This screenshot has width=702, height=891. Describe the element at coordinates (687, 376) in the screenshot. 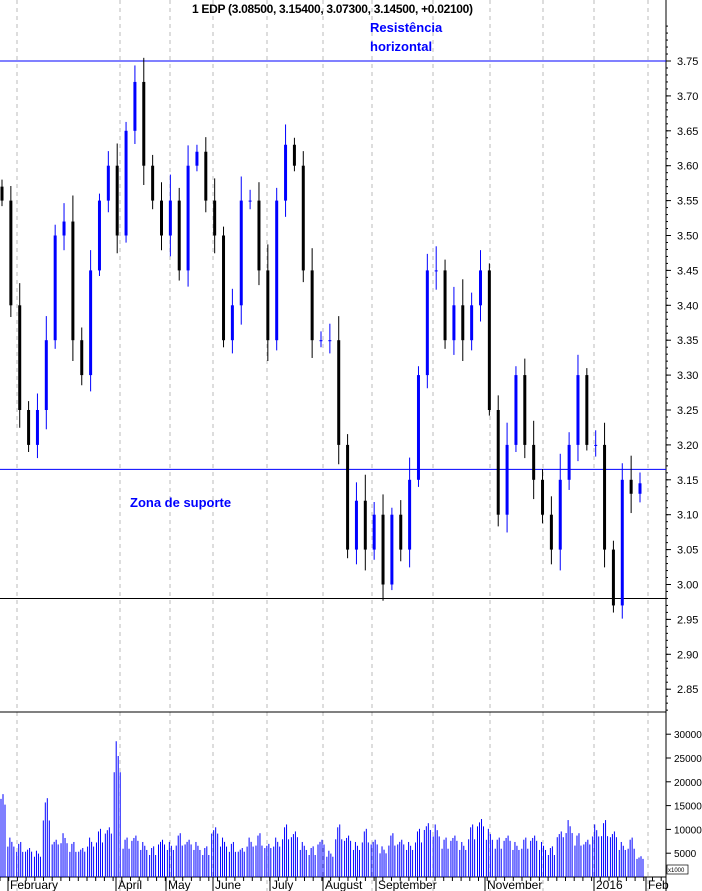

I see `price-tick-label: 3.30` at that location.